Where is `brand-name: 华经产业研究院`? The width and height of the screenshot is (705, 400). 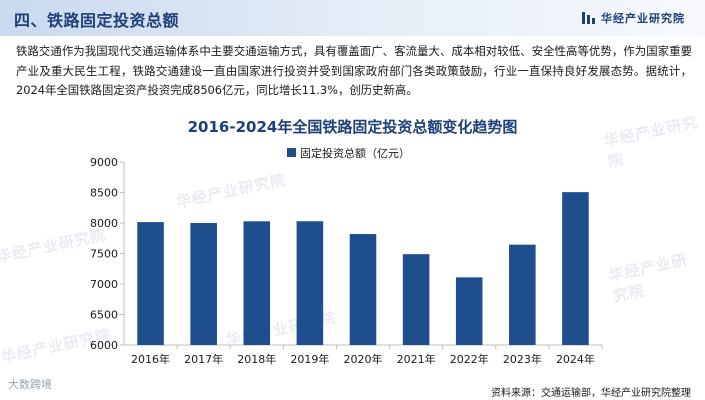
brand-name: 华经产业研究院 is located at coordinates (643, 18).